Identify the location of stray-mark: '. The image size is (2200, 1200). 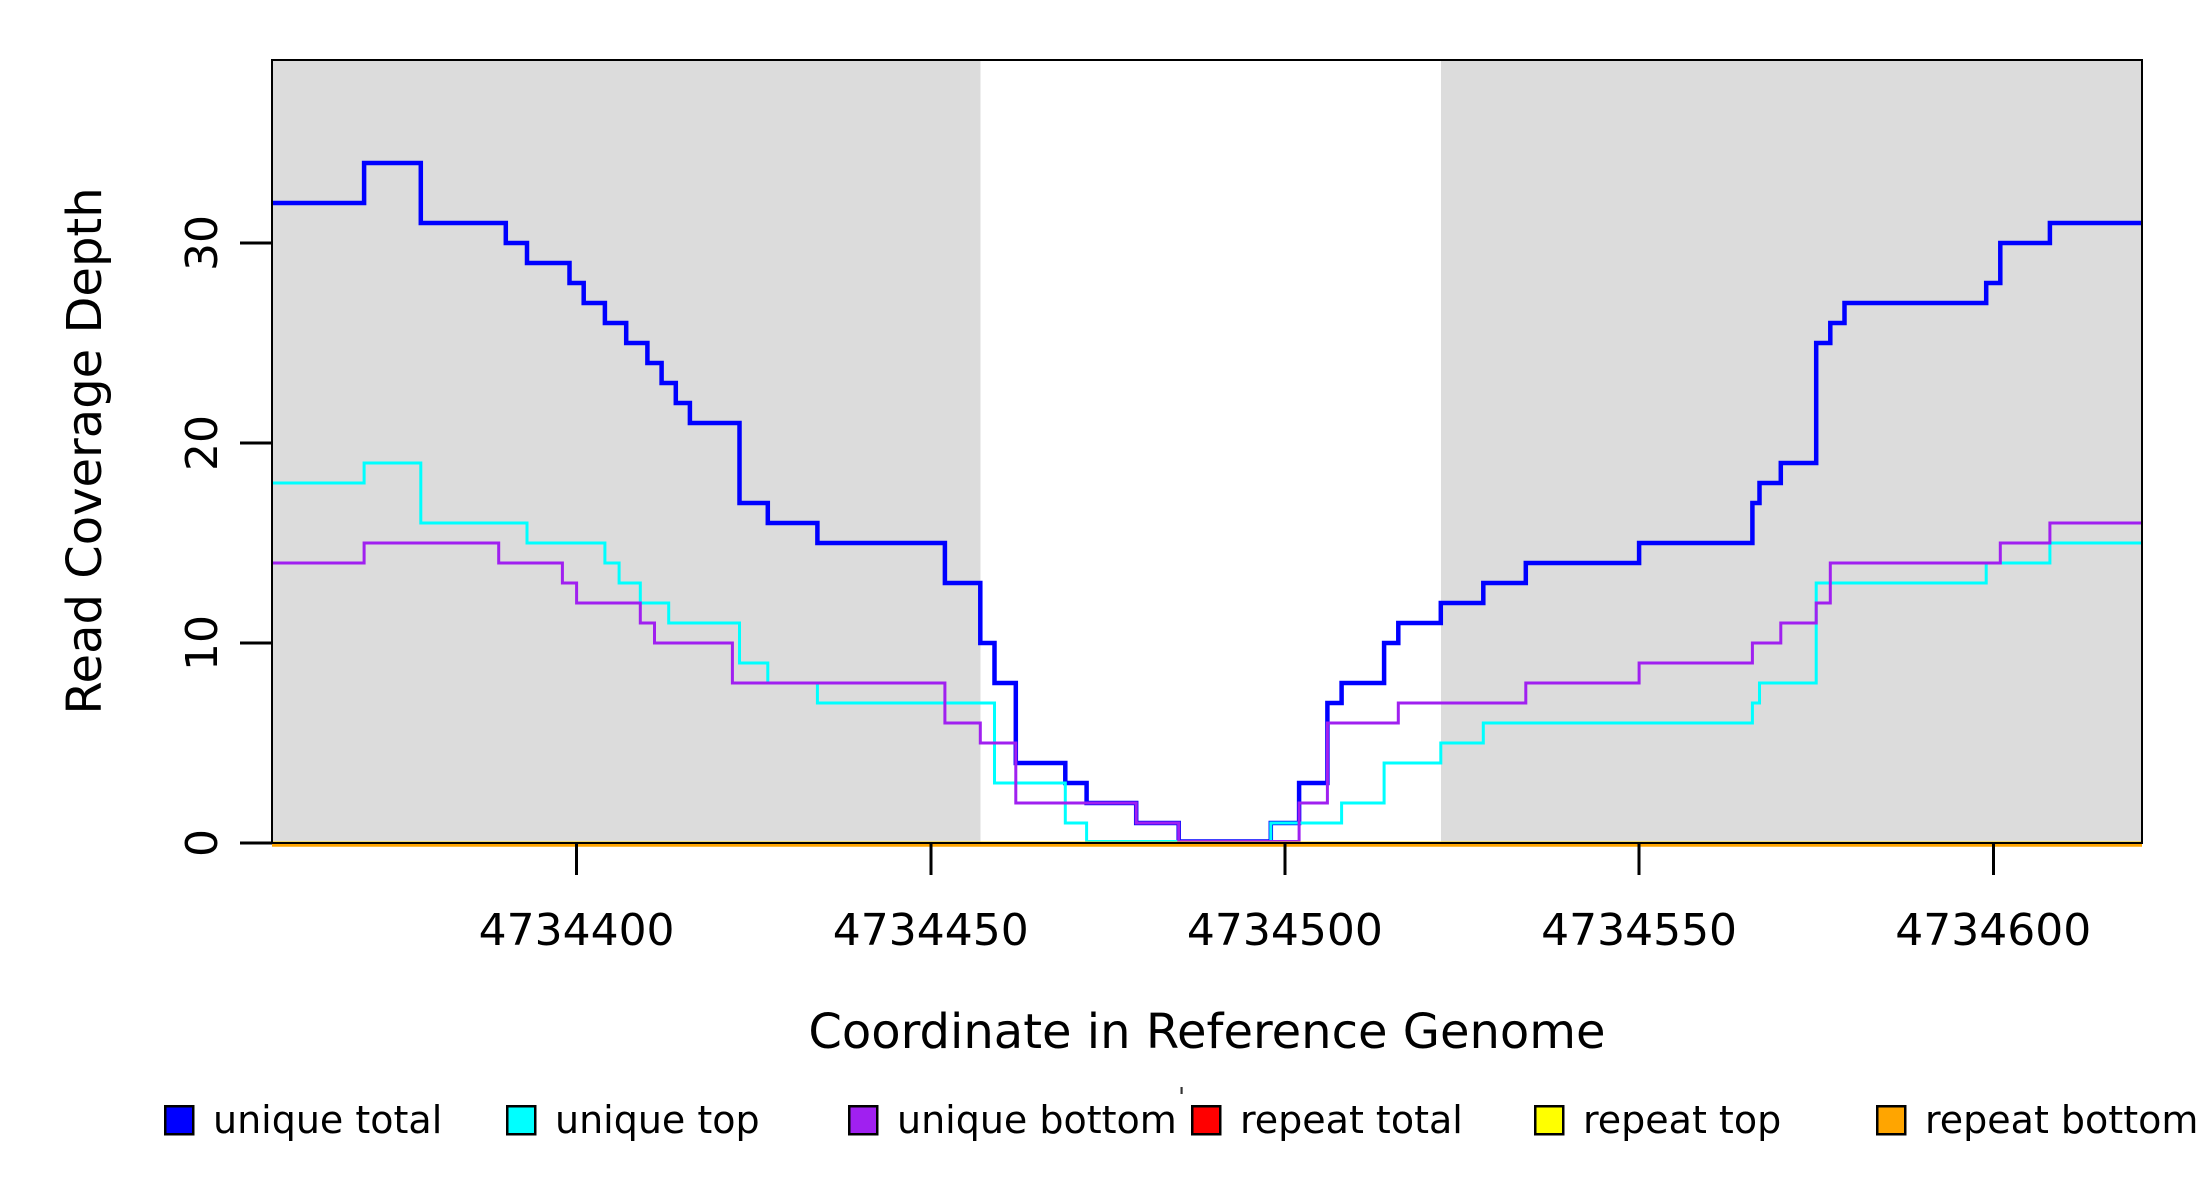
(1181, 1098).